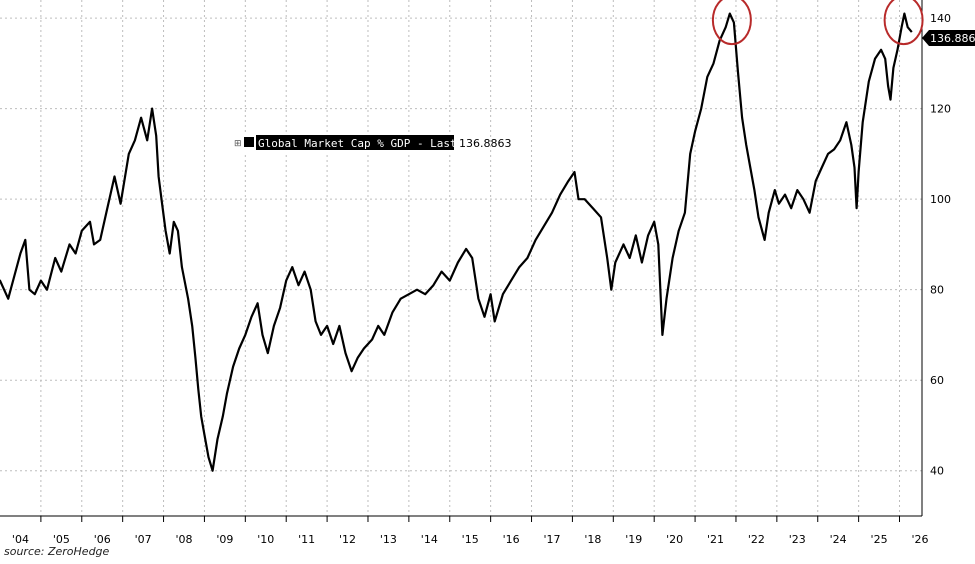  Describe the element at coordinates (265, 539) in the screenshot. I see `x-tick-label: '10` at that location.